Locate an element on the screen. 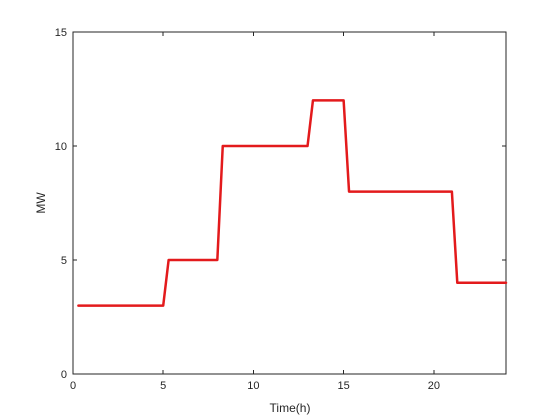 The height and width of the screenshot is (420, 560). x-tick-label: 5 is located at coordinates (163, 386).